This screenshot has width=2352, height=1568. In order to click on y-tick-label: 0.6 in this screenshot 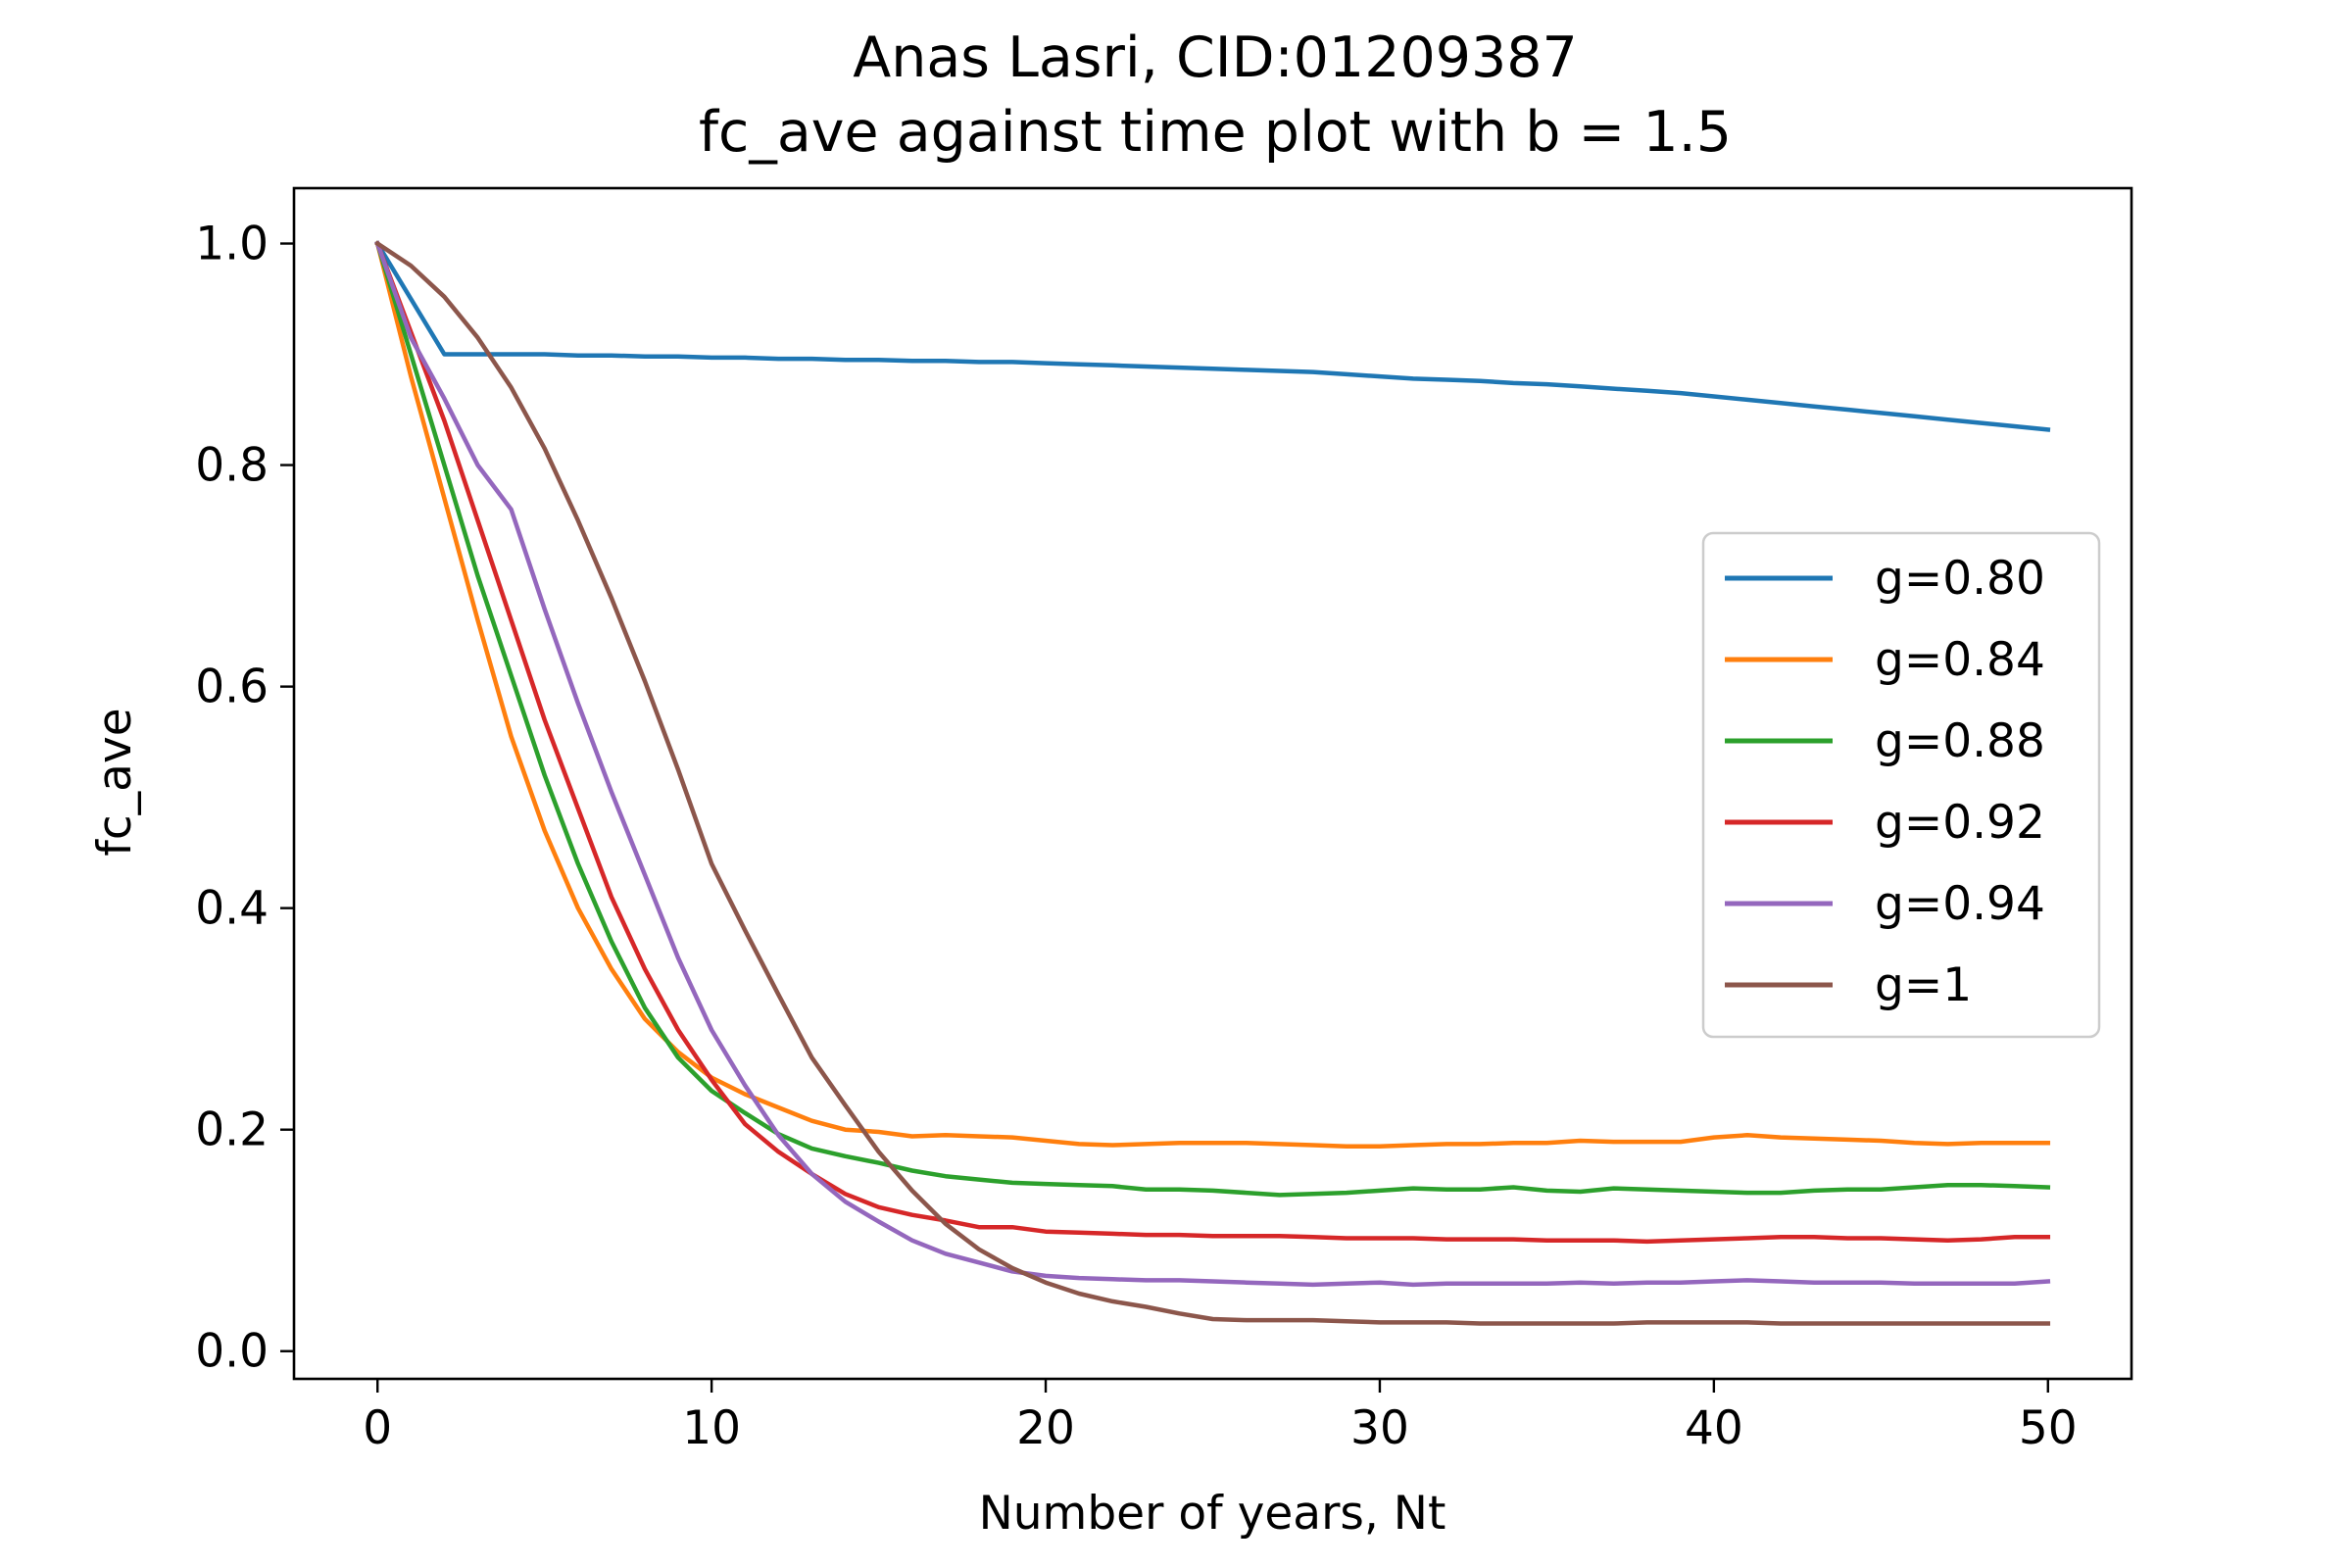, I will do `click(232, 687)`.